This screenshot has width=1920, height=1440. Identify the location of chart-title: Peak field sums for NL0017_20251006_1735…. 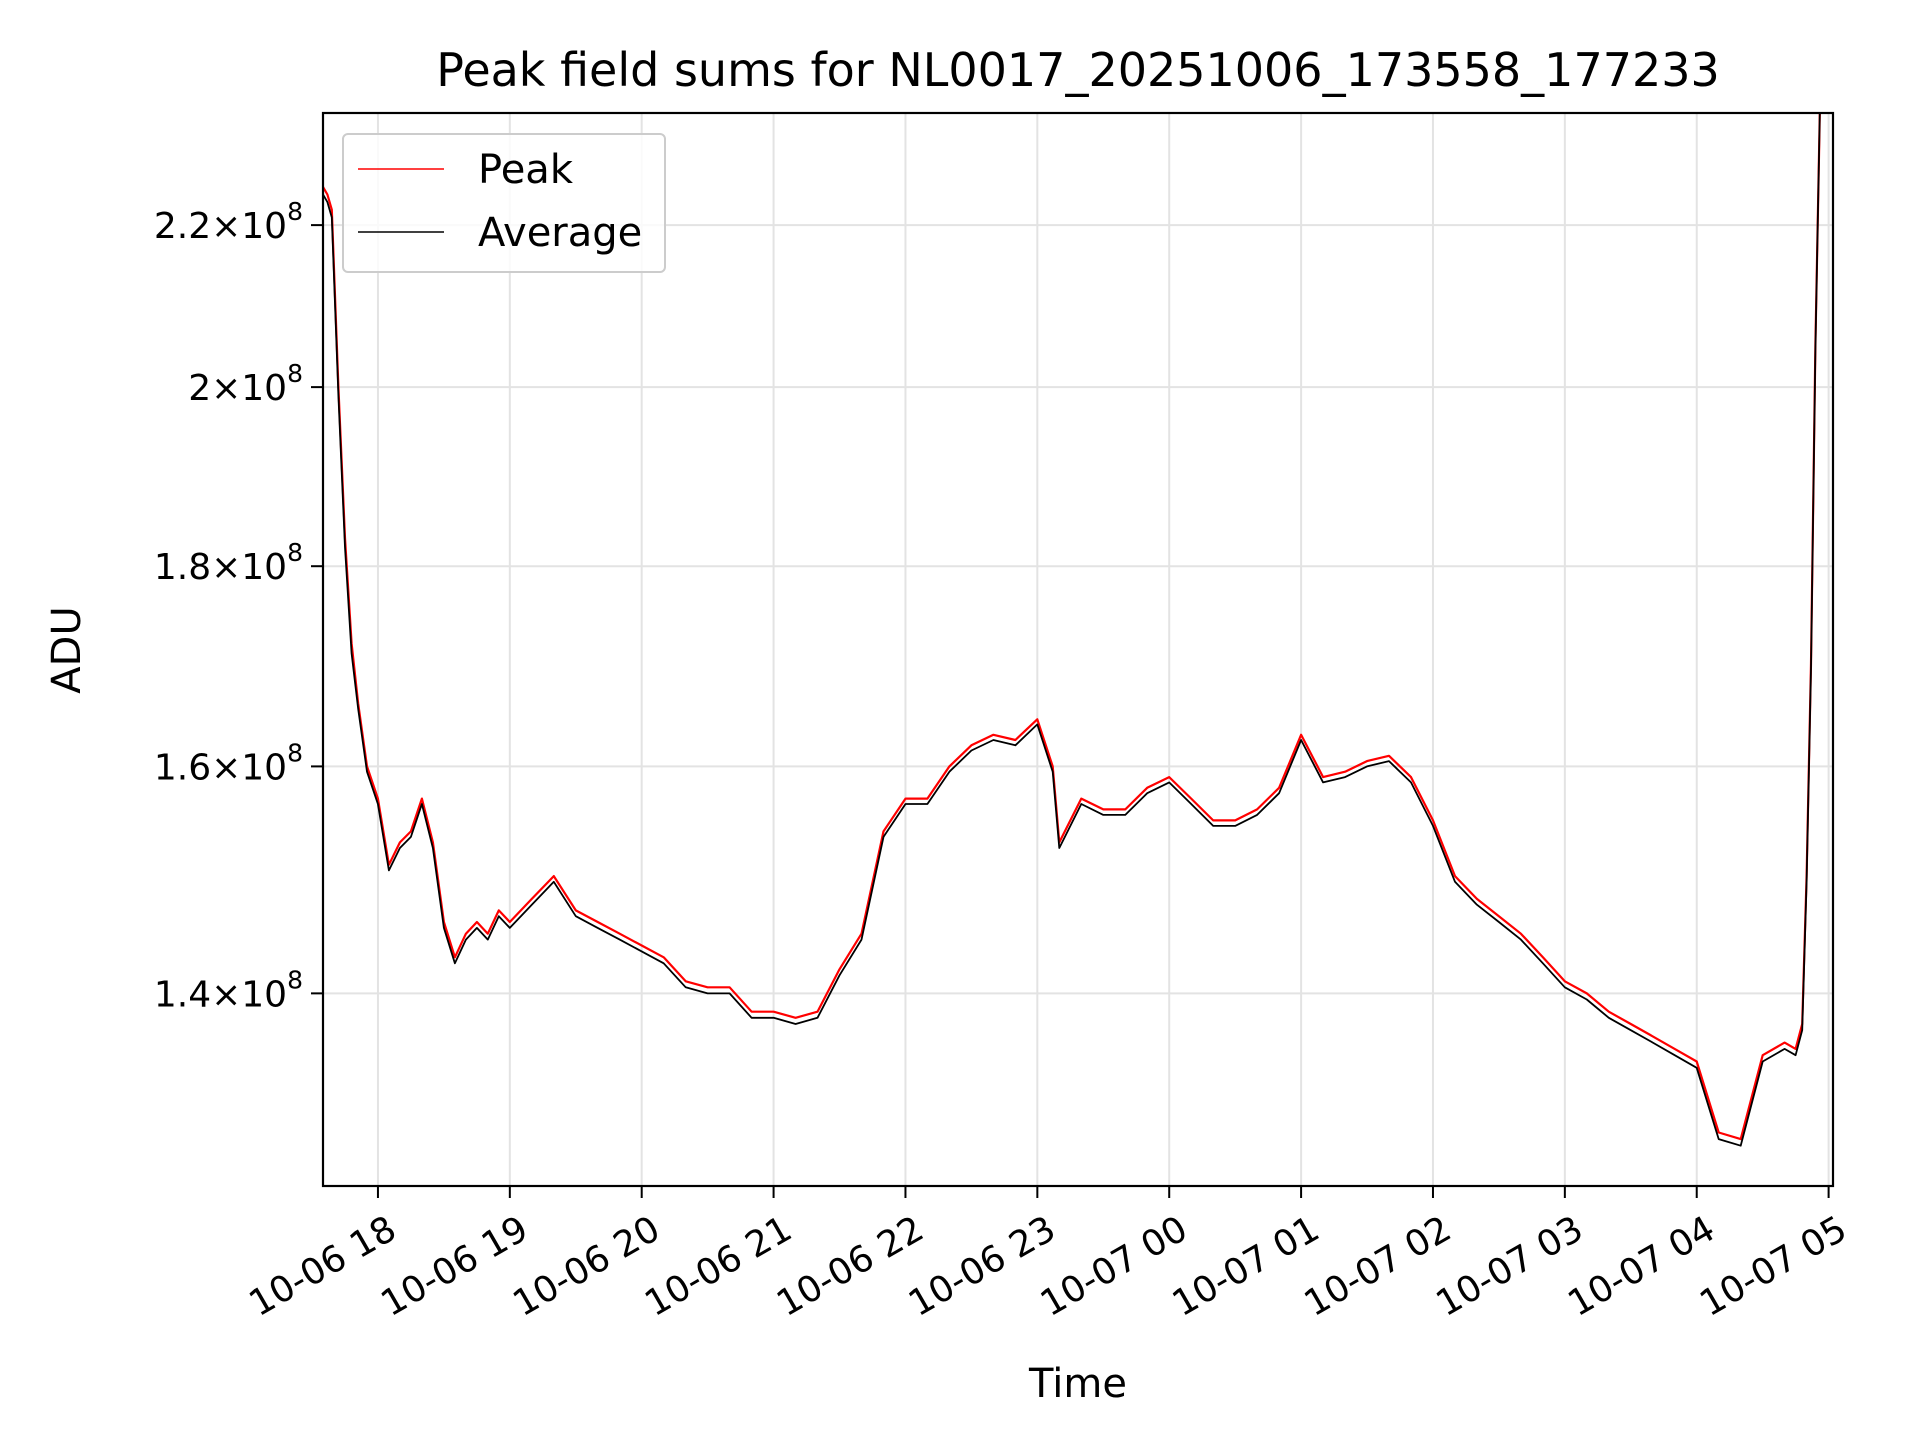
(1078, 70).